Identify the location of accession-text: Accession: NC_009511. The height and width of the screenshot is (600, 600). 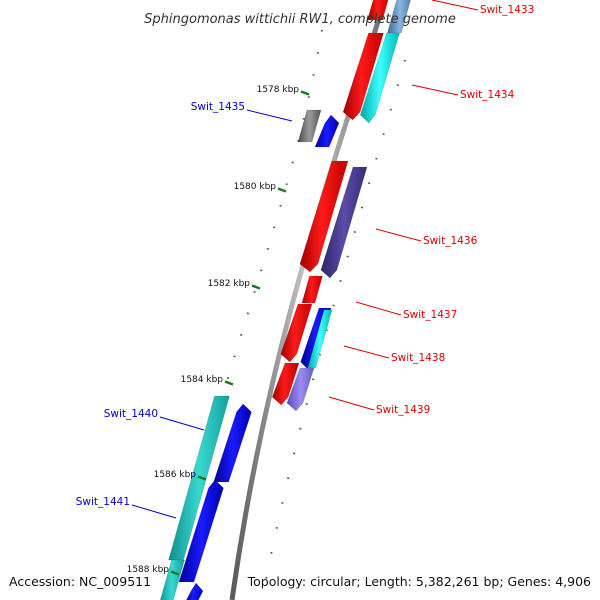
(80, 581).